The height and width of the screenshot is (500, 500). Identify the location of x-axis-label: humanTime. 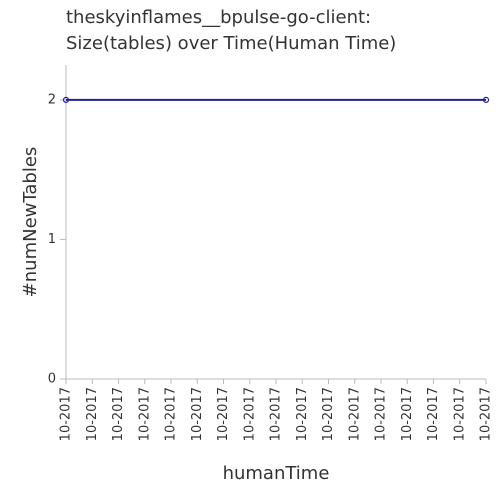
(276, 473).